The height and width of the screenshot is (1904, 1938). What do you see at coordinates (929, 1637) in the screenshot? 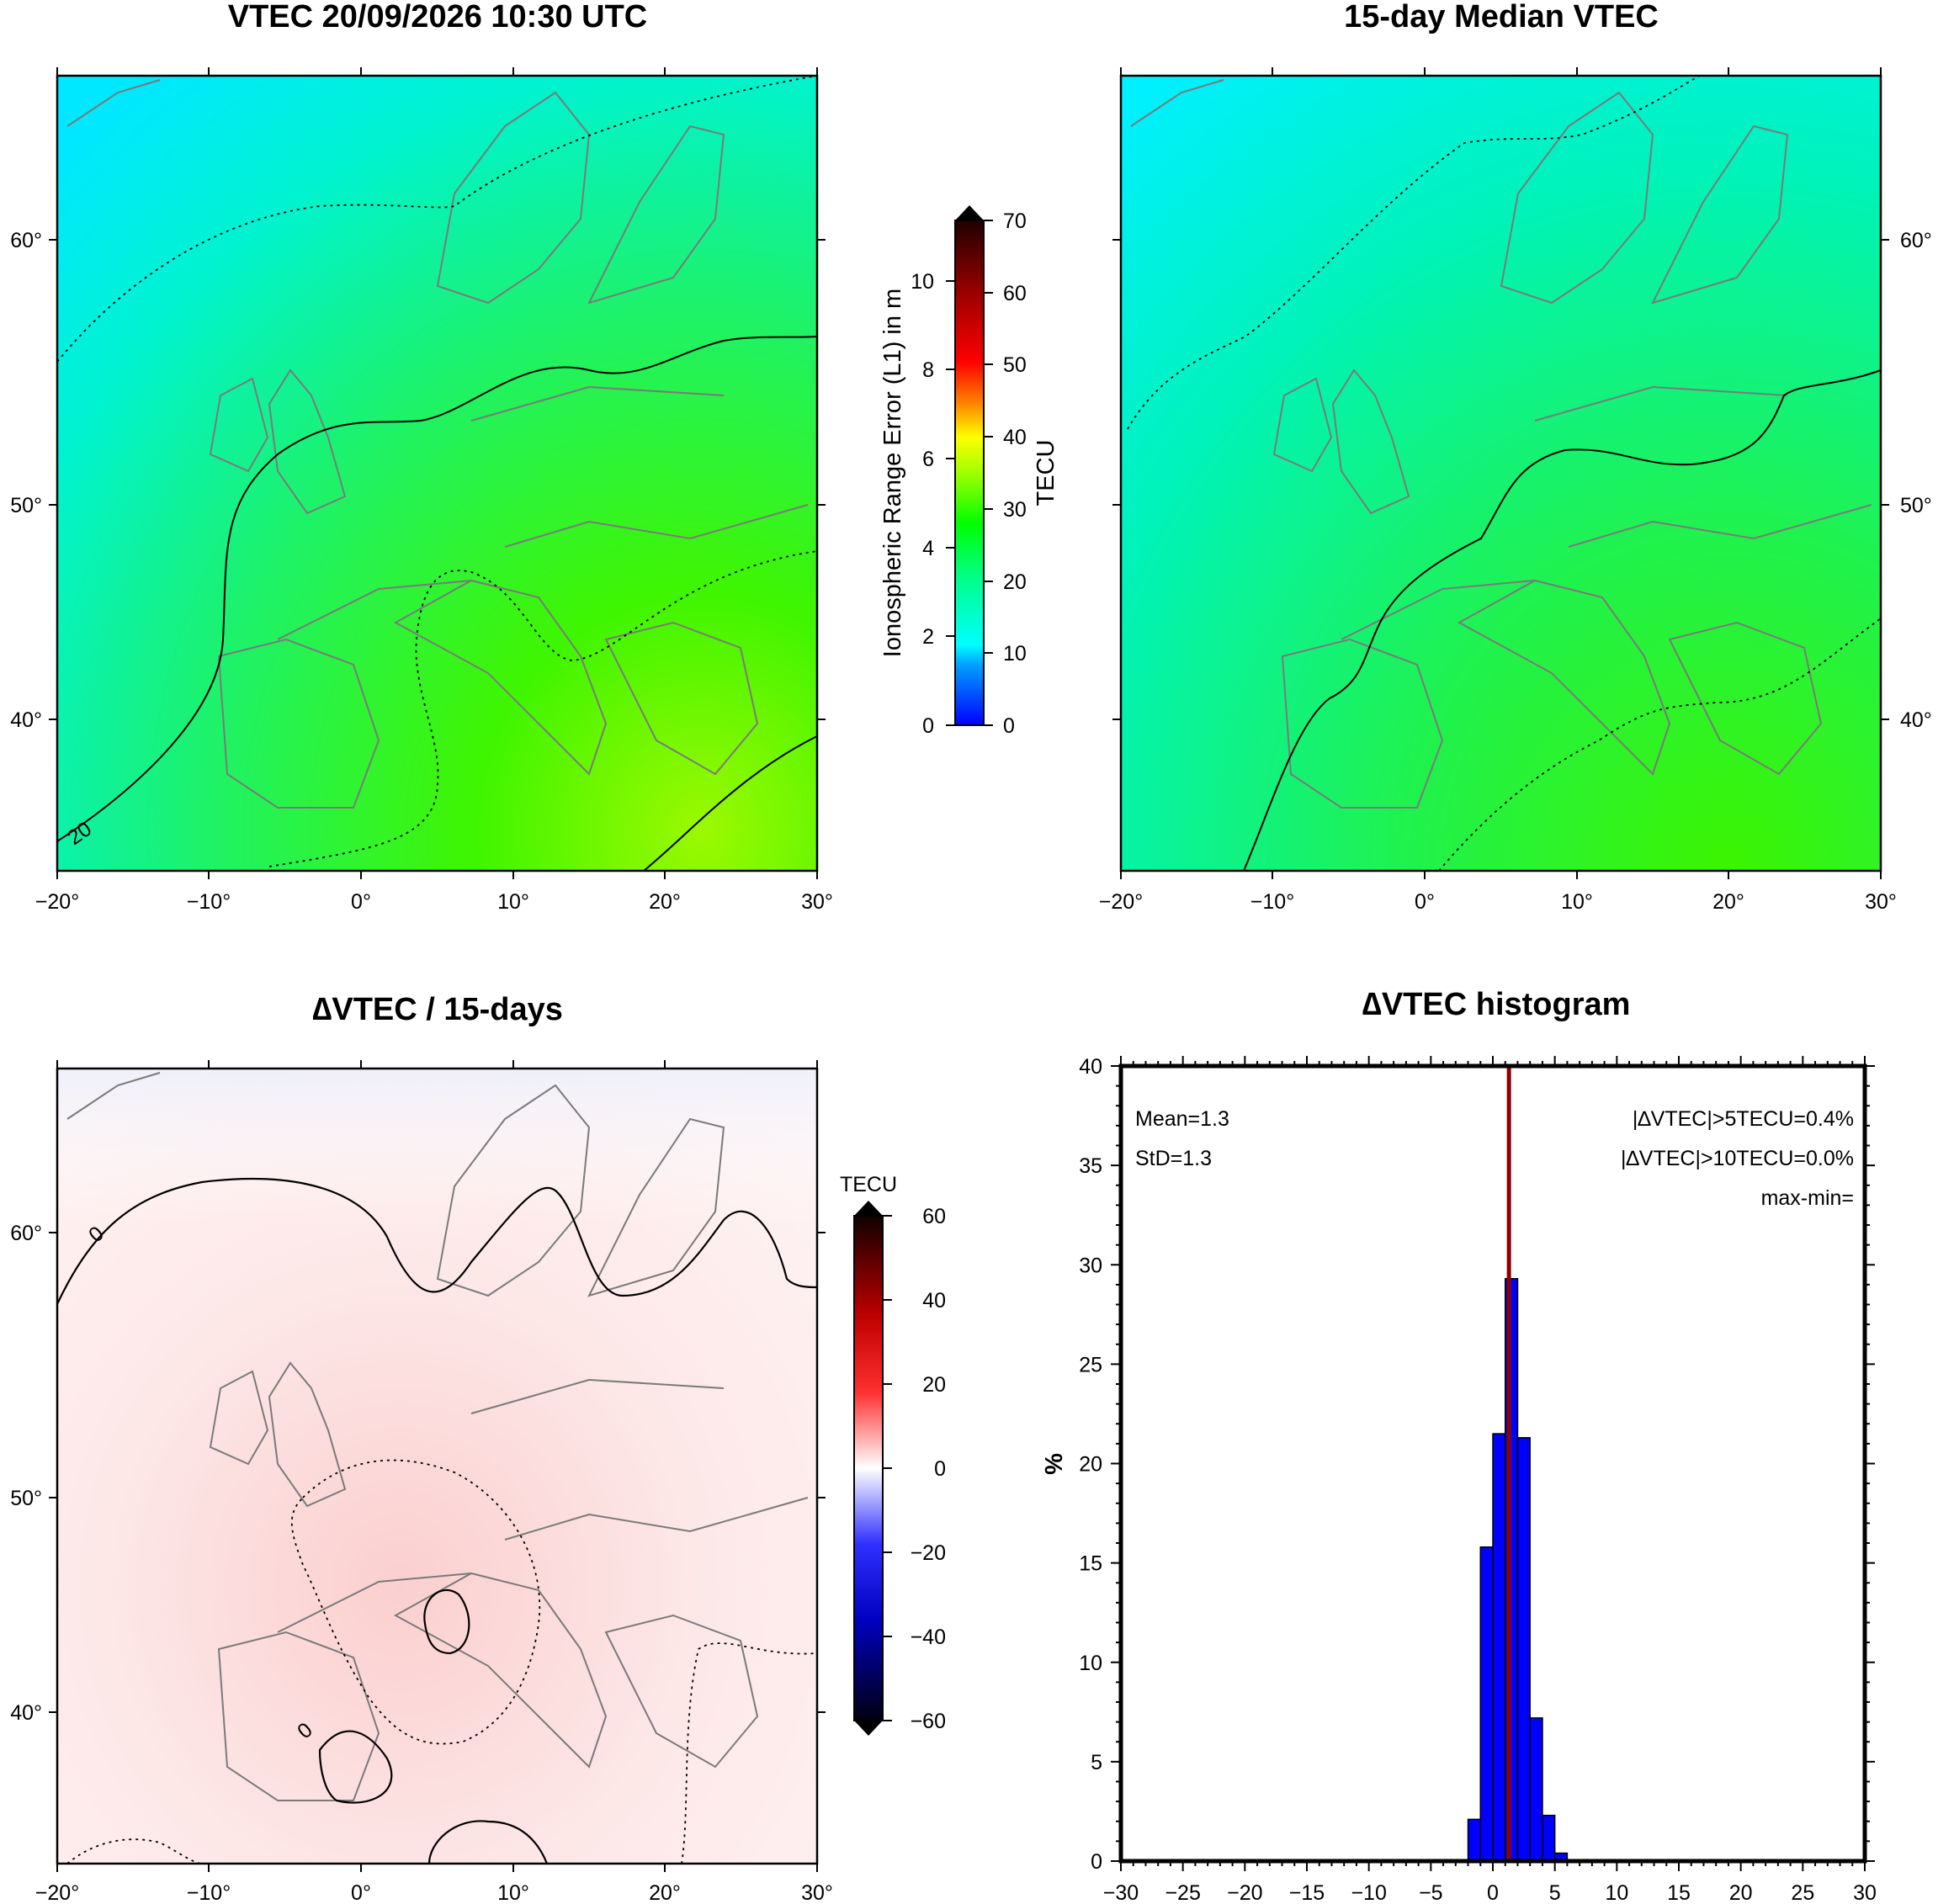
I see `tick-label: −40` at bounding box center [929, 1637].